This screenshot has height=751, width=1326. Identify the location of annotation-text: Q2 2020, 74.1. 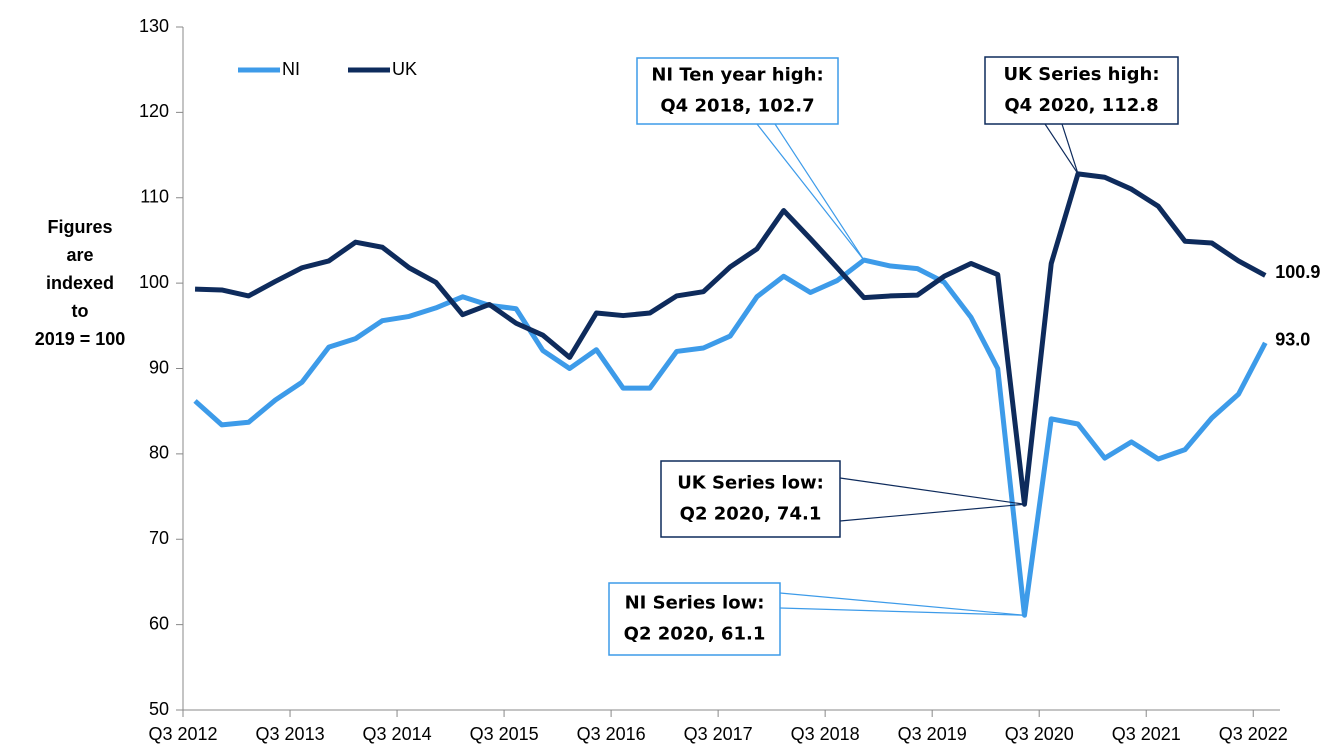
(751, 514).